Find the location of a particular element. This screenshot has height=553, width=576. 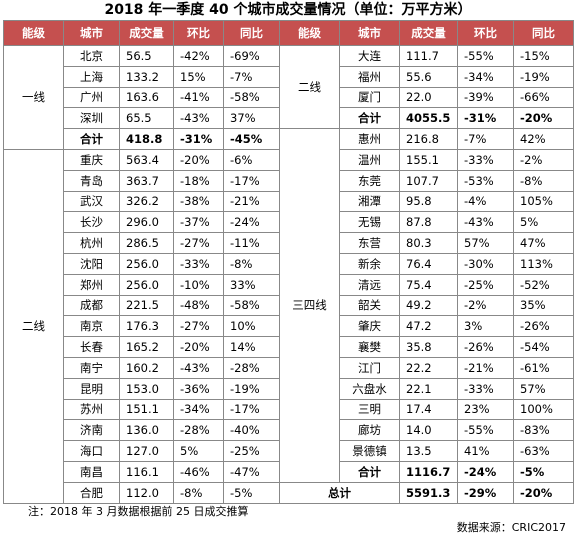

table-row: 苏州 151.1 -34% -17% 三明 17.4 23% 100% is located at coordinates (289, 409).